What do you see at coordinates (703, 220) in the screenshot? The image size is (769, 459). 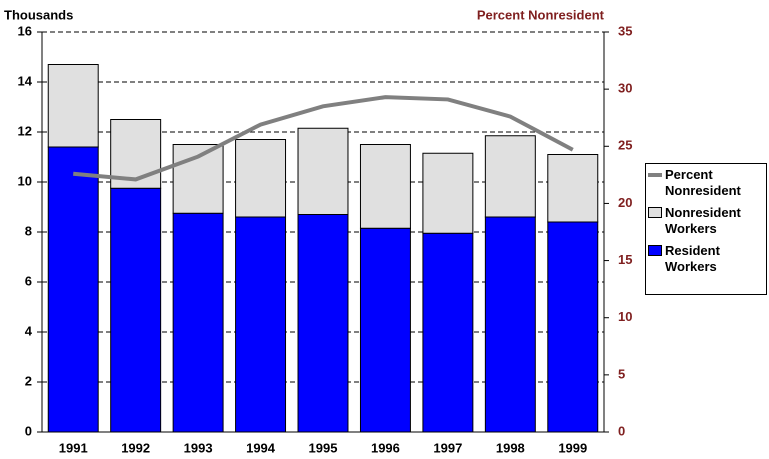 I see `legend-label: Nonresident Workers` at bounding box center [703, 220].